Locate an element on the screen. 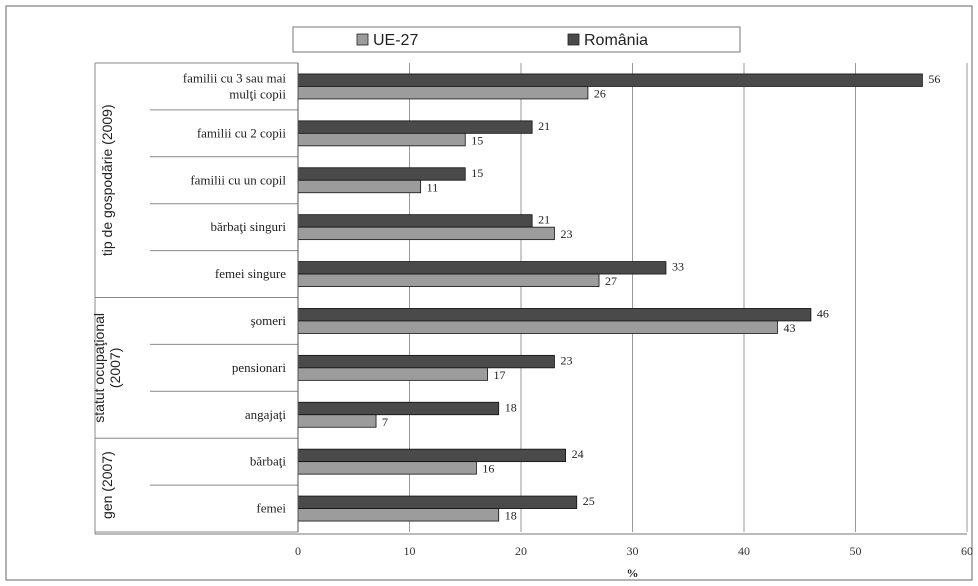 The height and width of the screenshot is (586, 978). x-tick-label-0: 0 is located at coordinates (298, 551).